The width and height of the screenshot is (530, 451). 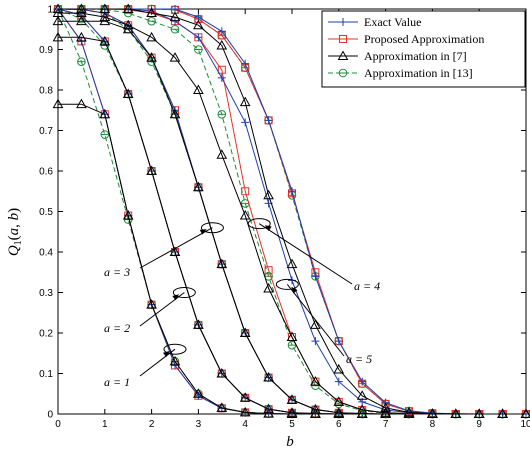 I want to click on x-tick-label: 8, so click(x=433, y=424).